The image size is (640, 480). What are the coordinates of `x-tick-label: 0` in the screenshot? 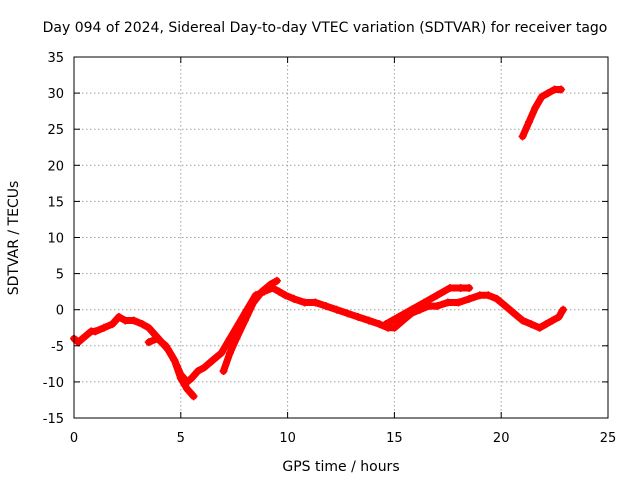 It's located at (74, 438).